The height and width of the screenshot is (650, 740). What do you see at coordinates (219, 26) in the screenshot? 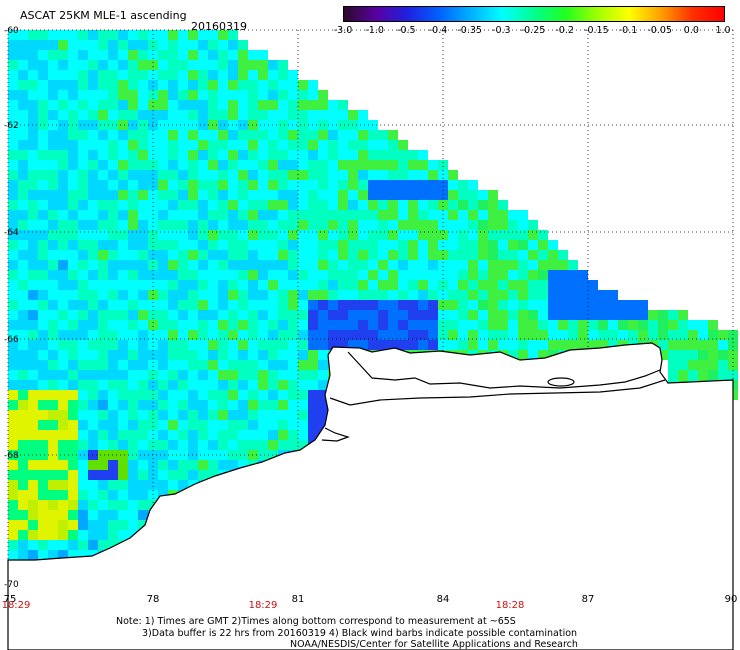
I see `product-date: 20160319` at bounding box center [219, 26].